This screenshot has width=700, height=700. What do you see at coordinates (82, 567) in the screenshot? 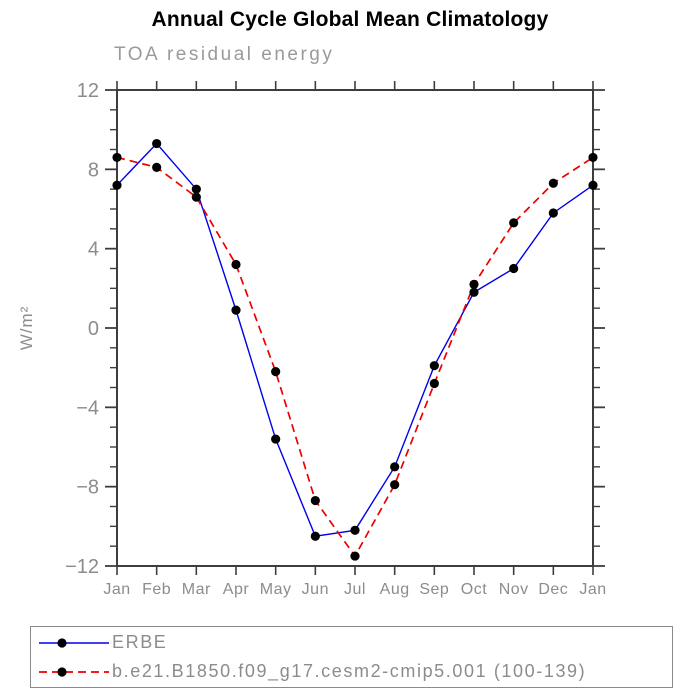
I see `y-tick-label: −12` at bounding box center [82, 567].